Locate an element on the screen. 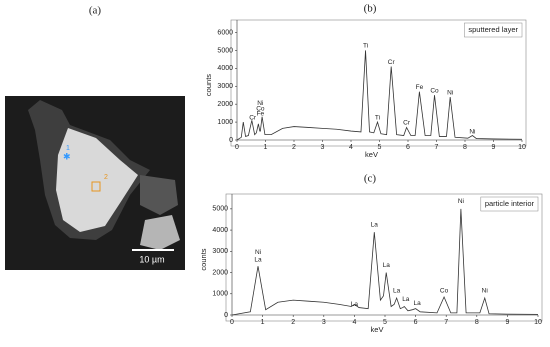  spectrum-line is located at coordinates (379, 95).